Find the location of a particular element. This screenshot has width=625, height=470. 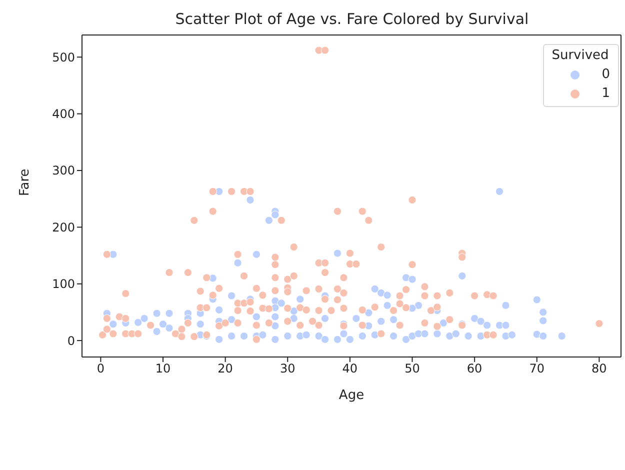

x-tick-label: 70 is located at coordinates (537, 369).